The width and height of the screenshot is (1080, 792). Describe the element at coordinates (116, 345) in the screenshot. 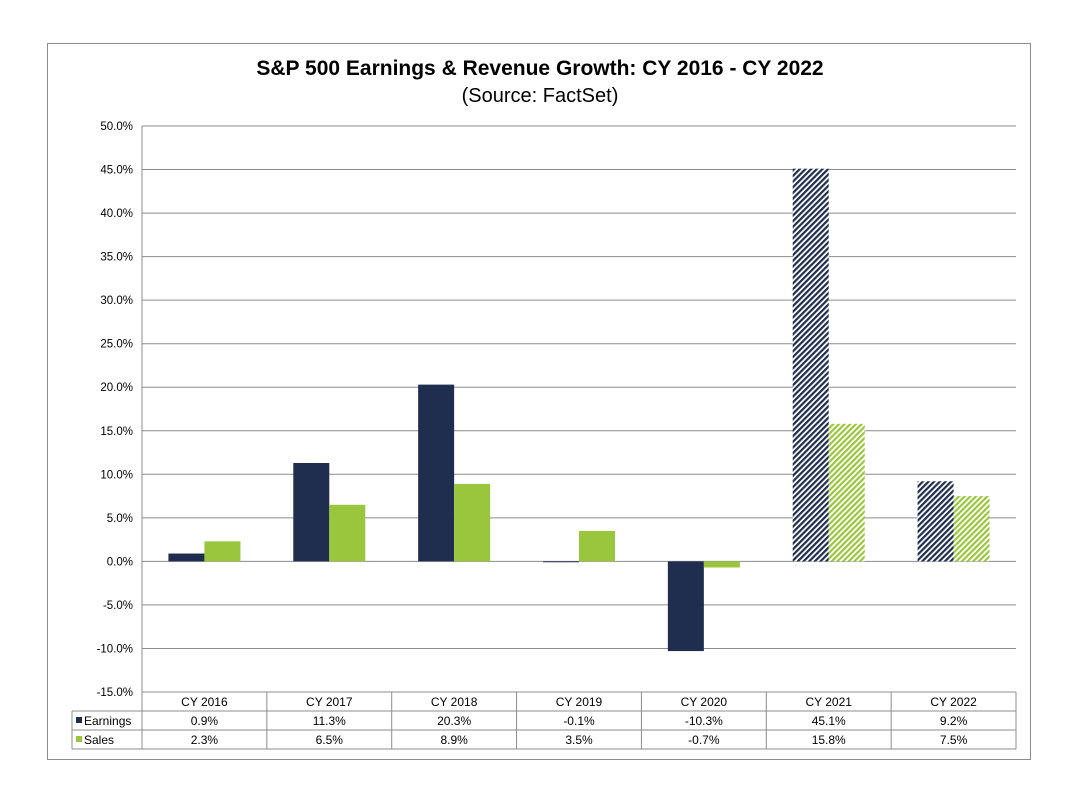

I see `y-tick-label: 25.0%` at that location.